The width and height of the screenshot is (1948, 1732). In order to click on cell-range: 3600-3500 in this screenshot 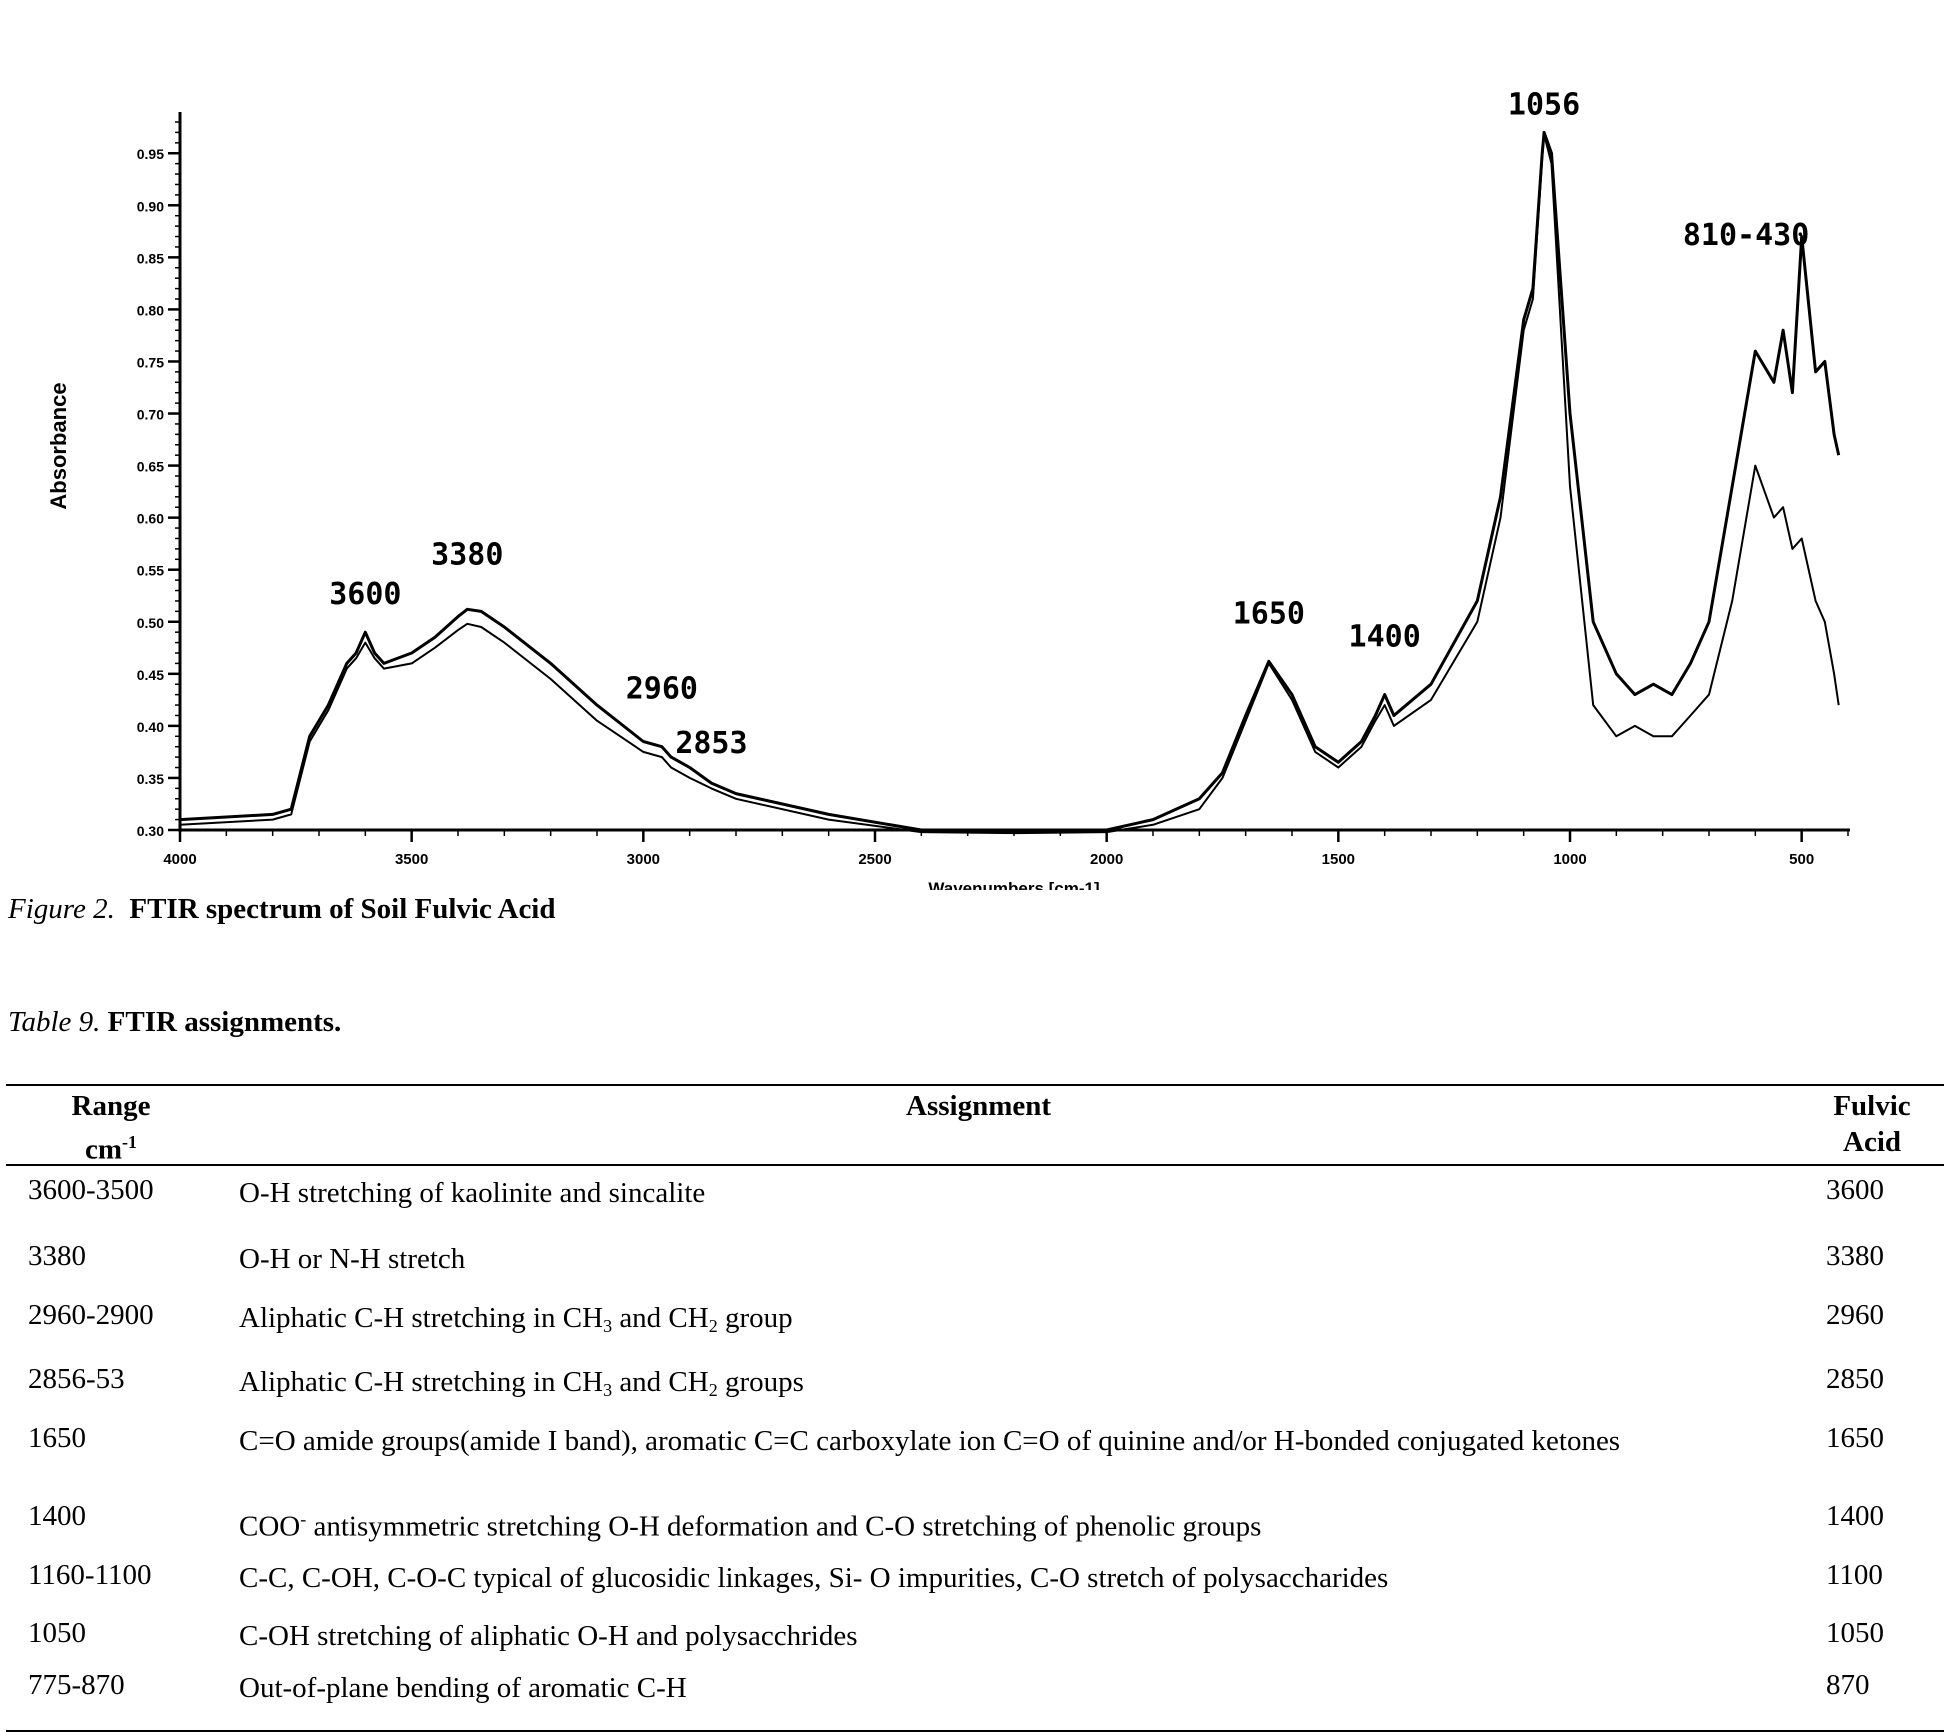, I will do `click(91, 1190)`.